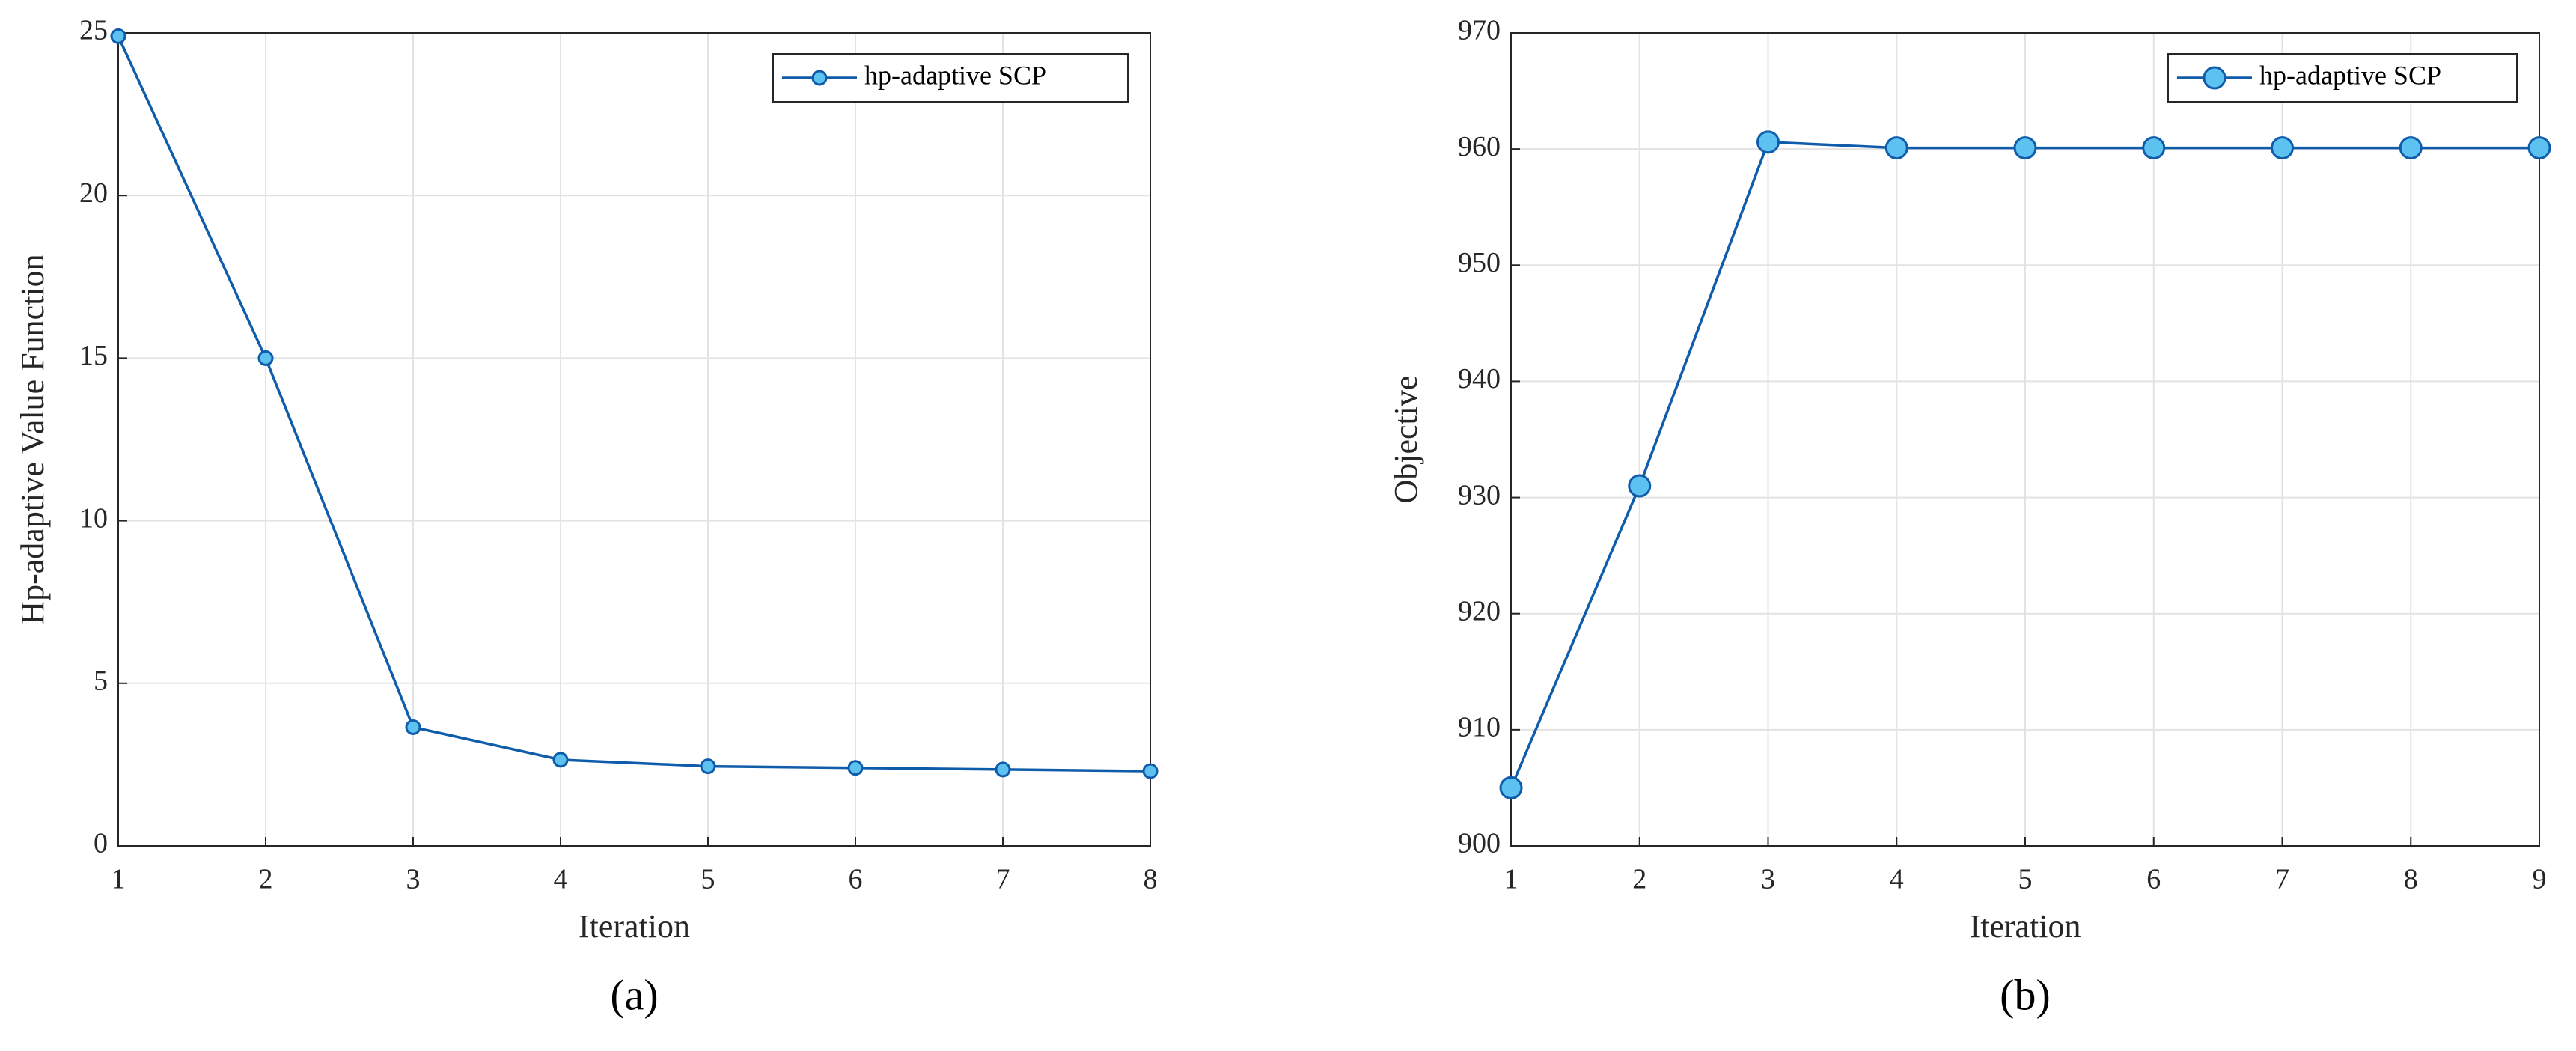 The height and width of the screenshot is (1051, 2576). What do you see at coordinates (634, 994) in the screenshot?
I see `caption: (a)` at bounding box center [634, 994].